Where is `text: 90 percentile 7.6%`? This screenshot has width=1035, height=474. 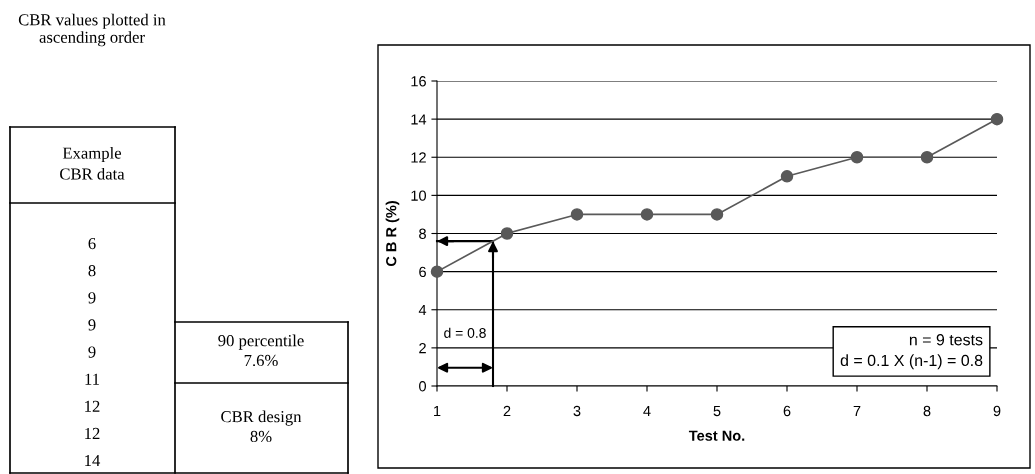
text: 90 percentile 7.6% is located at coordinates (261, 350).